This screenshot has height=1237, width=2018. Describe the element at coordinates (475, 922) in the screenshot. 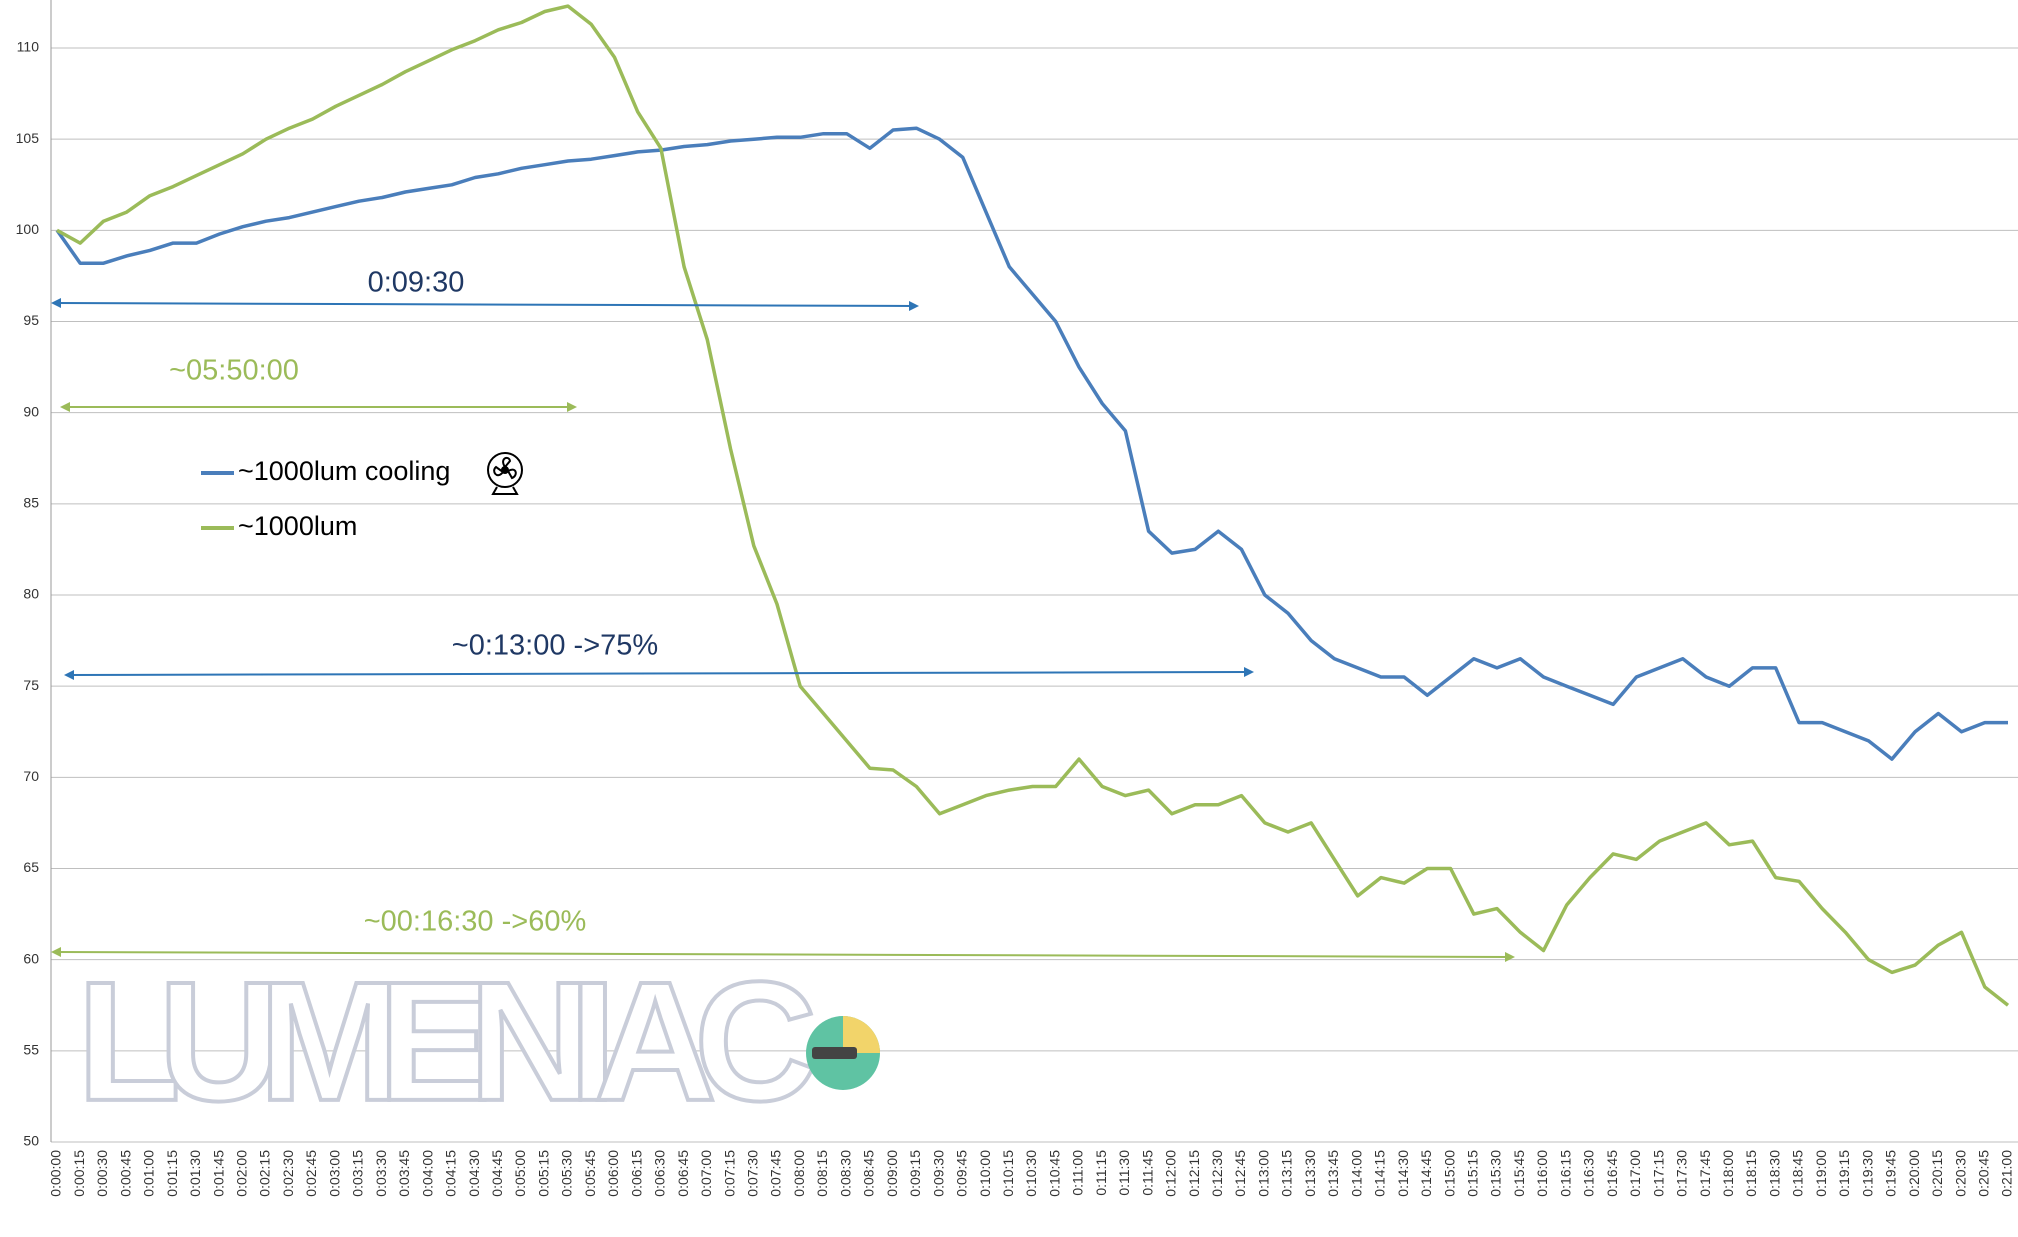

I see `annotation: ~00:16:30 ->60%` at that location.